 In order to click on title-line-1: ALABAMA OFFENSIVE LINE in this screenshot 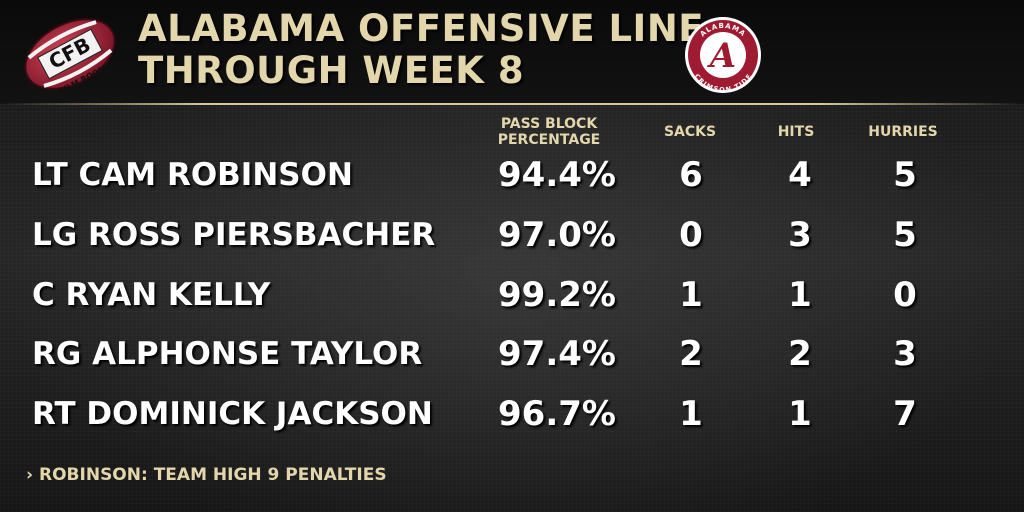, I will do `click(421, 28)`.